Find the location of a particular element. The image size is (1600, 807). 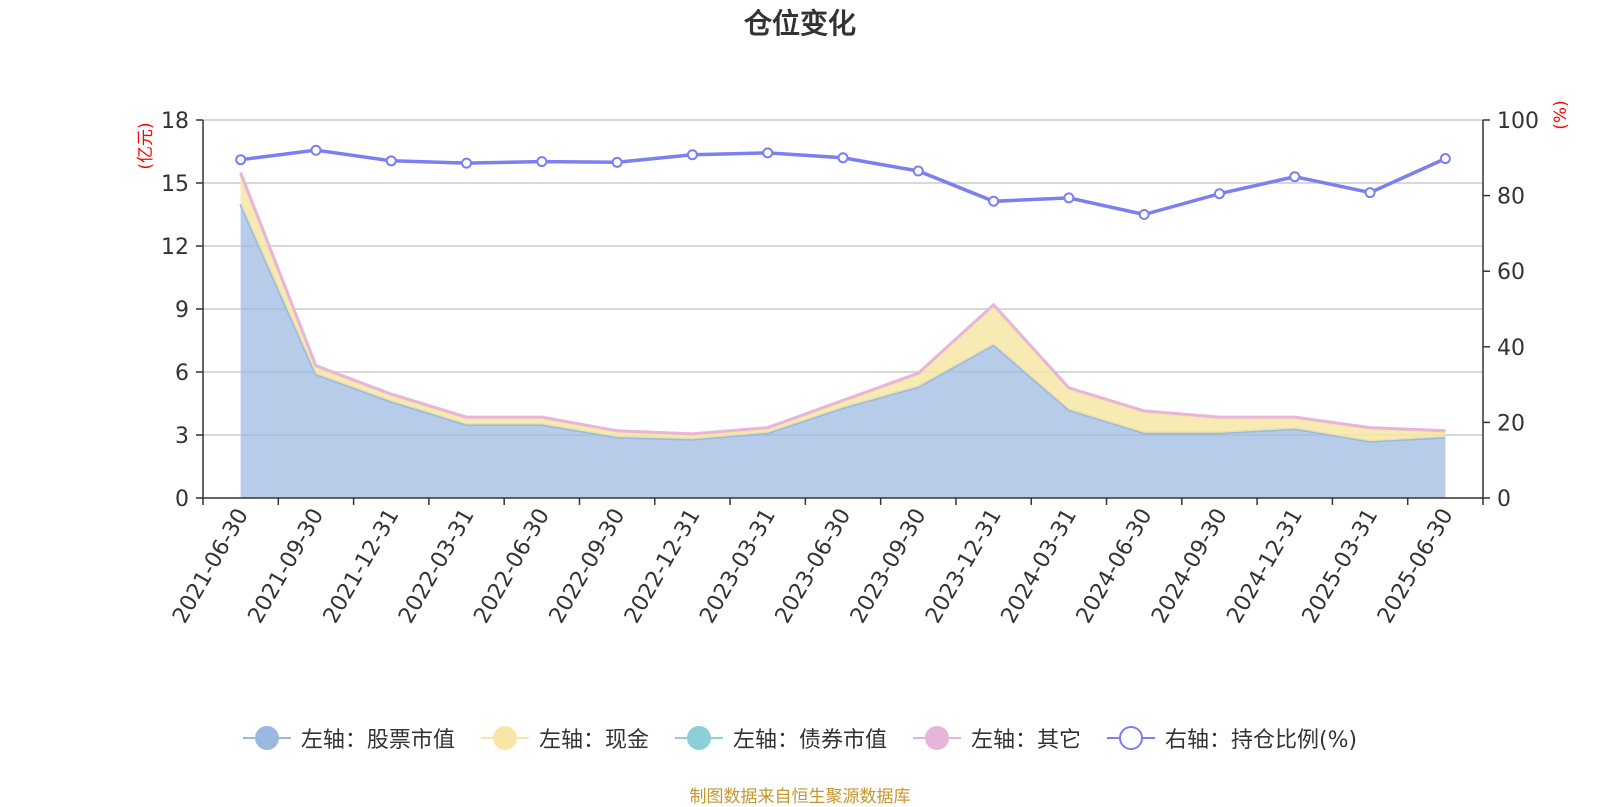

legend-bond-label: 左轴：债券市值 is located at coordinates (809, 740).